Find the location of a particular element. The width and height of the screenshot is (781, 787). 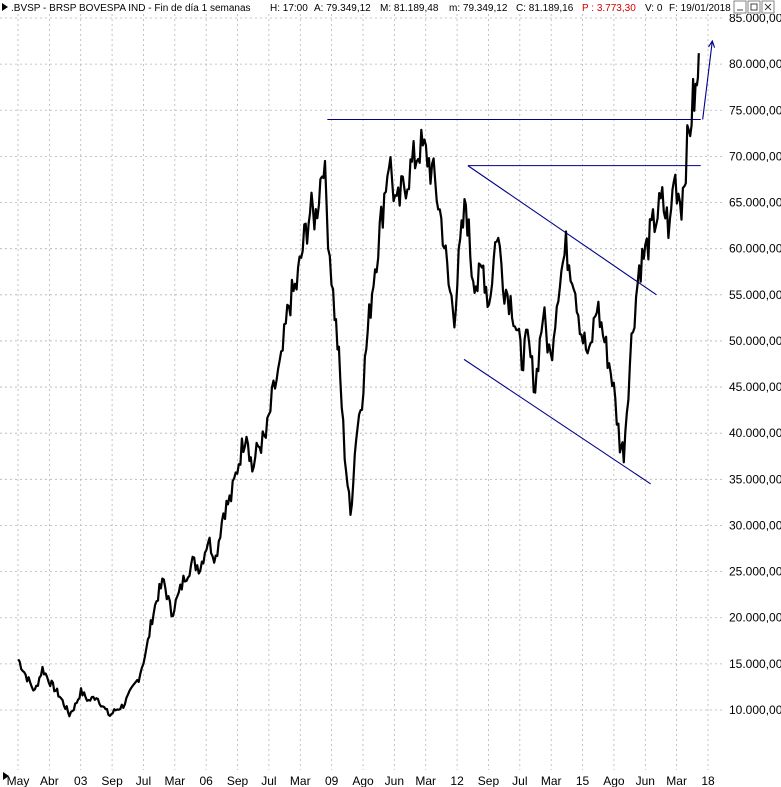

y-tick-label: 85.000,00 is located at coordinates (755, 18).